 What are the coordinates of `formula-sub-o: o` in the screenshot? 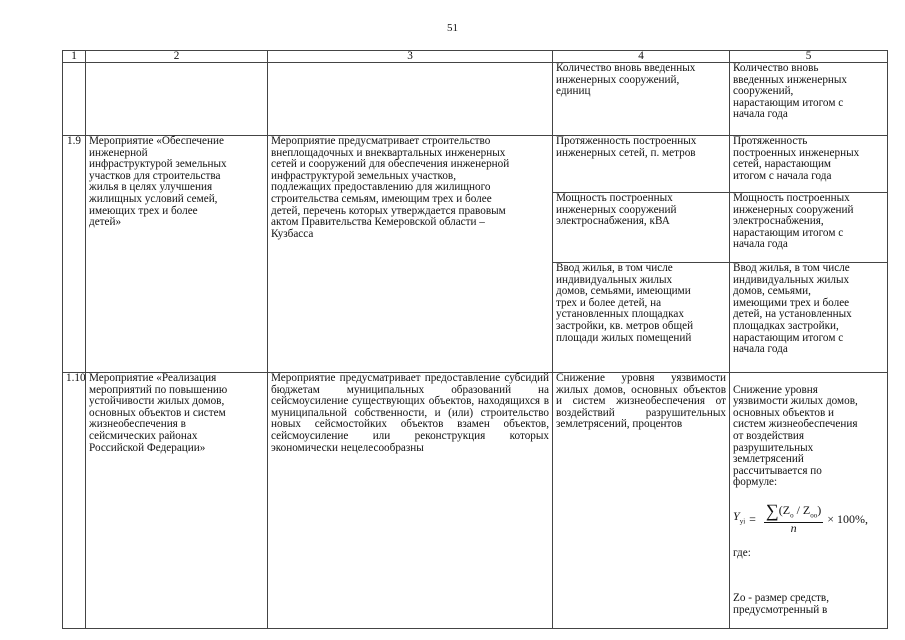 It's located at (792, 514).